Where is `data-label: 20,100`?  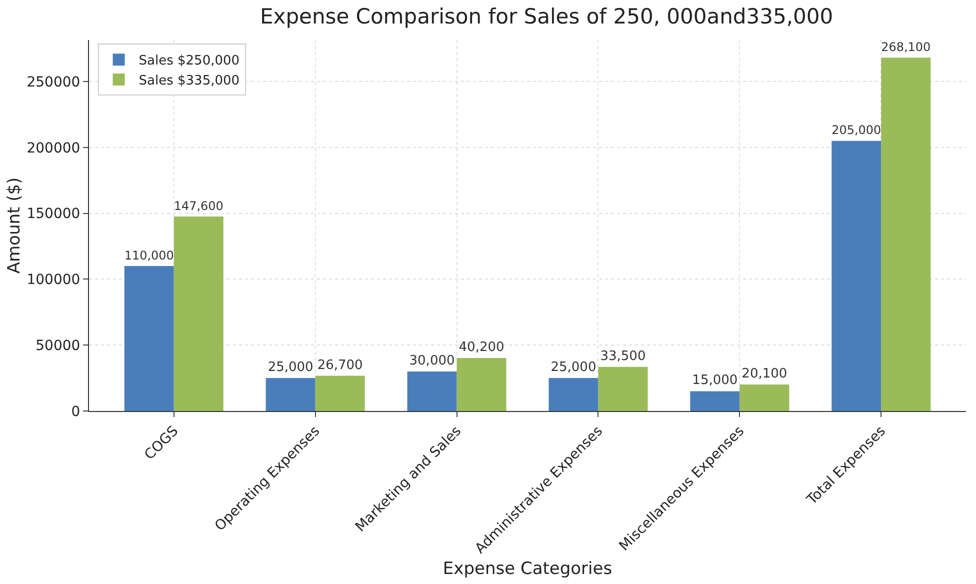 data-label: 20,100 is located at coordinates (765, 374).